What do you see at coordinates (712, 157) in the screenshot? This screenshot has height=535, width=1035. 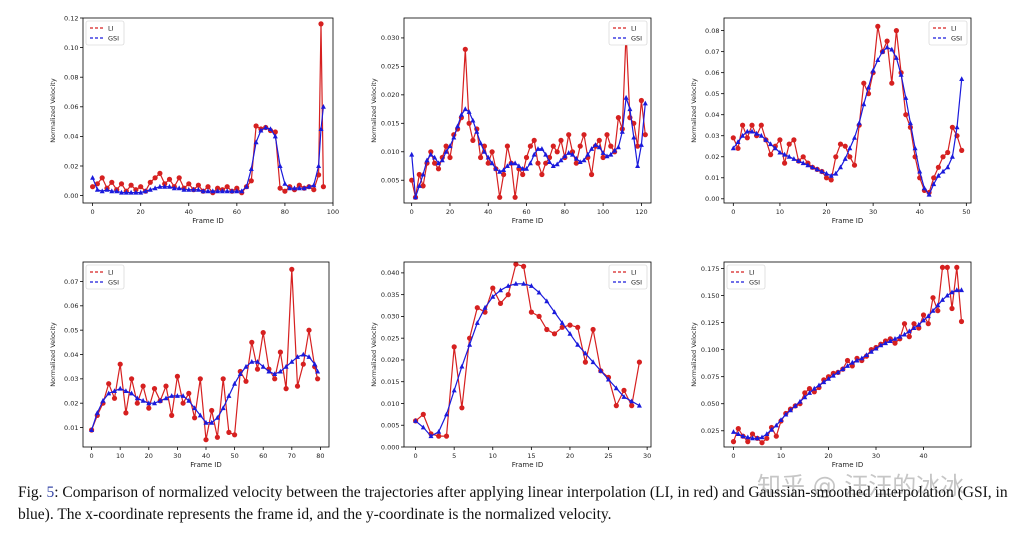 I see `y-tick-label: 0.02` at bounding box center [712, 157].